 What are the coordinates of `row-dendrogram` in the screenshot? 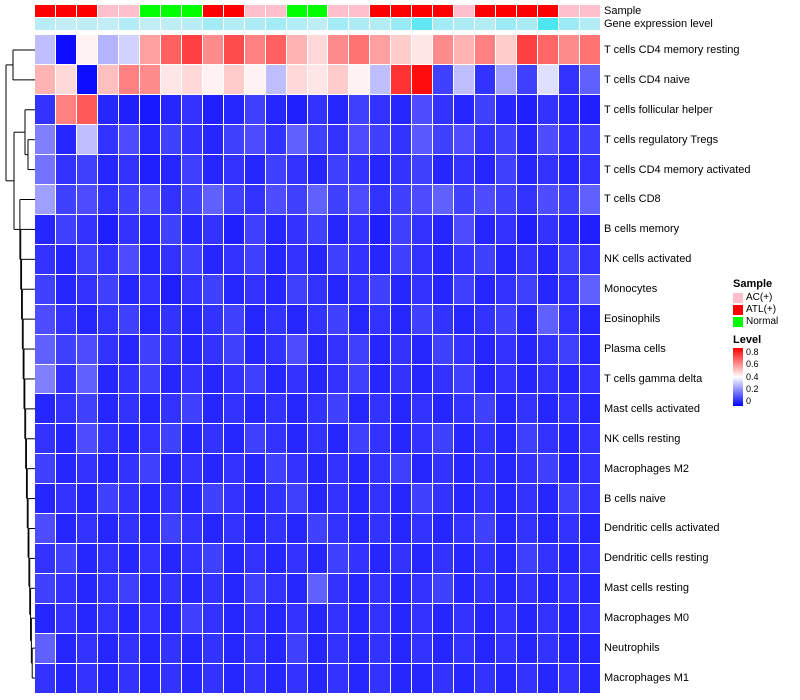 It's located at (20, 364).